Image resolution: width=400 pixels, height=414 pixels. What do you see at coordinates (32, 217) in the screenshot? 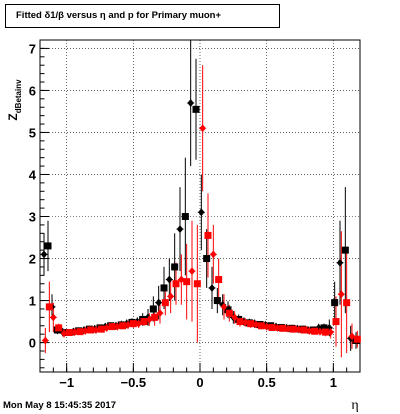
I see `y-tick-label: 3` at bounding box center [32, 217].